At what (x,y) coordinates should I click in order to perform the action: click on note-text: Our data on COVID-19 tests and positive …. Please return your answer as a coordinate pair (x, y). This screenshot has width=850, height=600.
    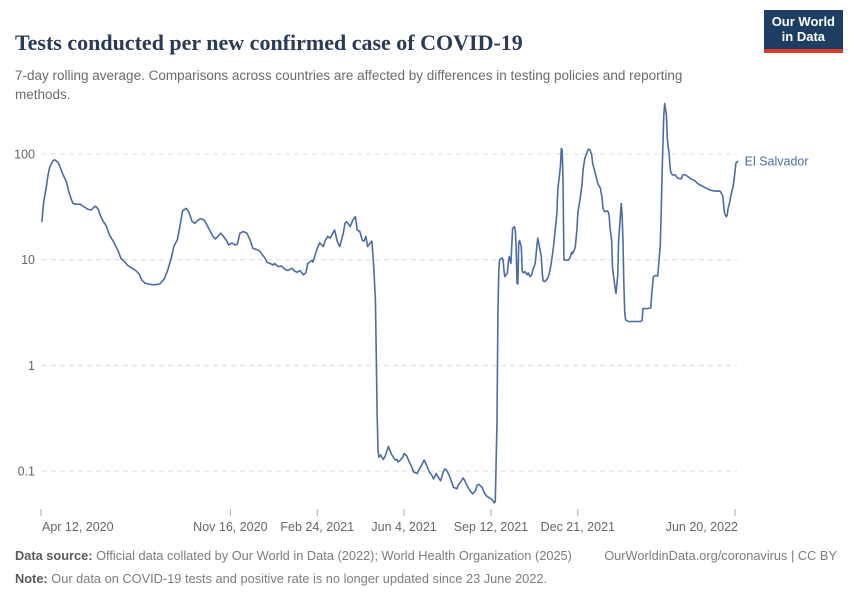
    Looking at the image, I should click on (297, 579).